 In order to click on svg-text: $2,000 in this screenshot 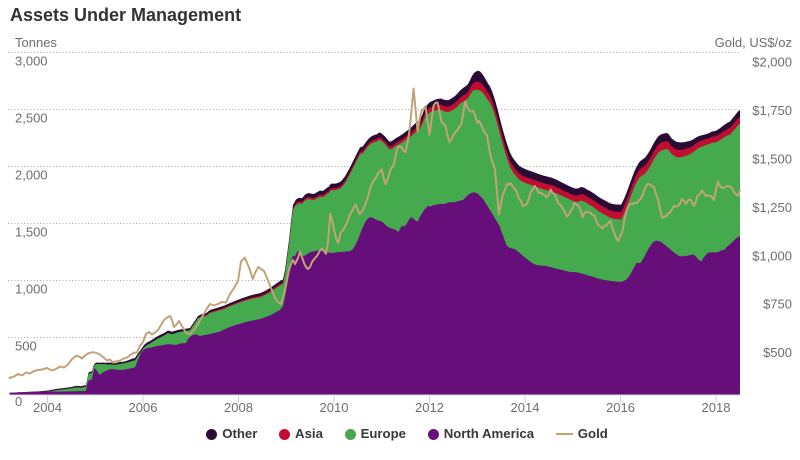, I will do `click(772, 62)`.